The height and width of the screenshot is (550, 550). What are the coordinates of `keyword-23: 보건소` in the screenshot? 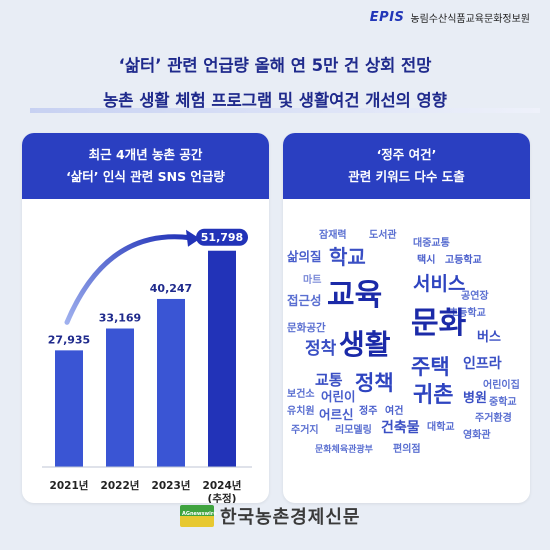 It's located at (301, 394).